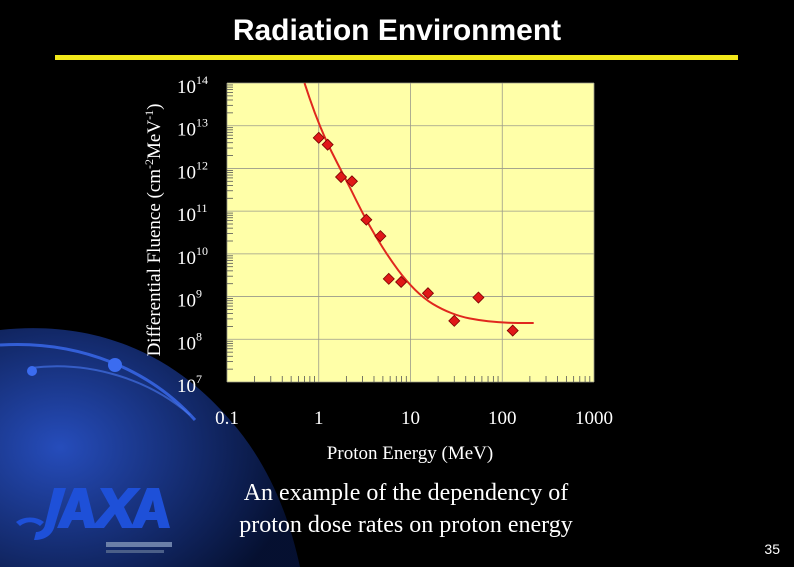  What do you see at coordinates (189, 384) in the screenshot?
I see `y-tick-label: 10⁷` at bounding box center [189, 384].